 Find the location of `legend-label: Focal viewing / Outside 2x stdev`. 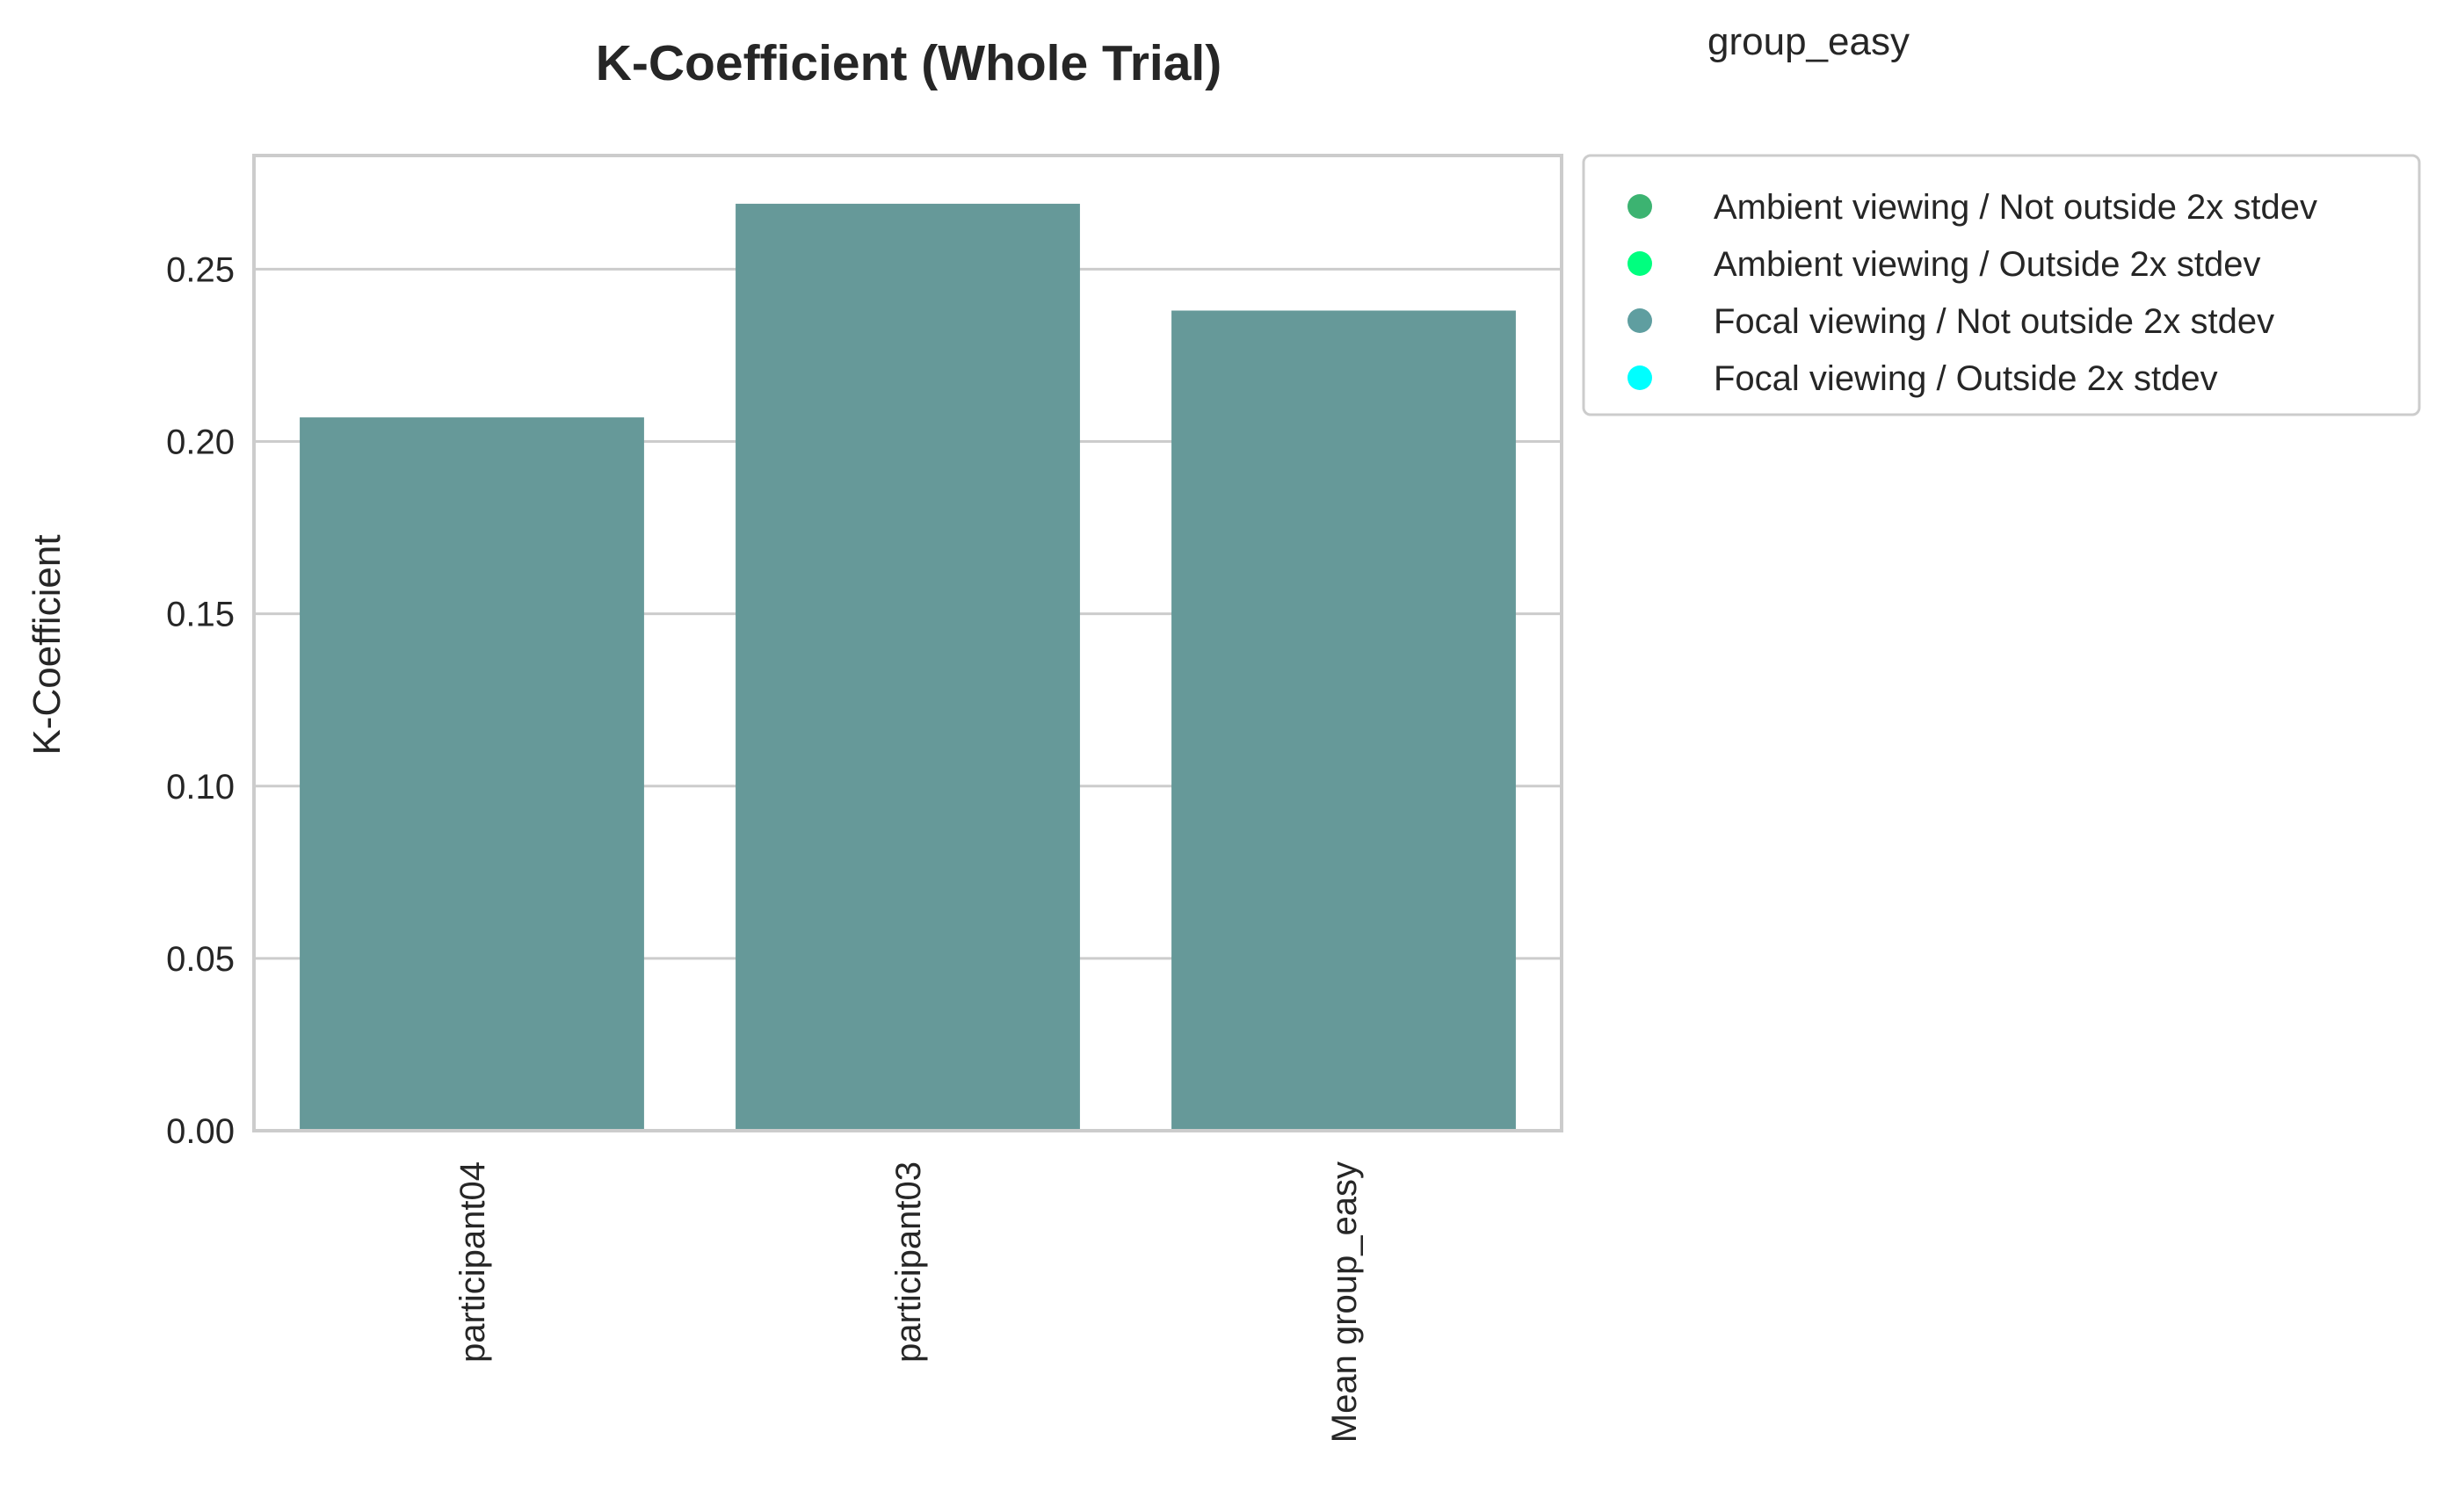

legend-label: Focal viewing / Outside 2x stdev is located at coordinates (1966, 378).